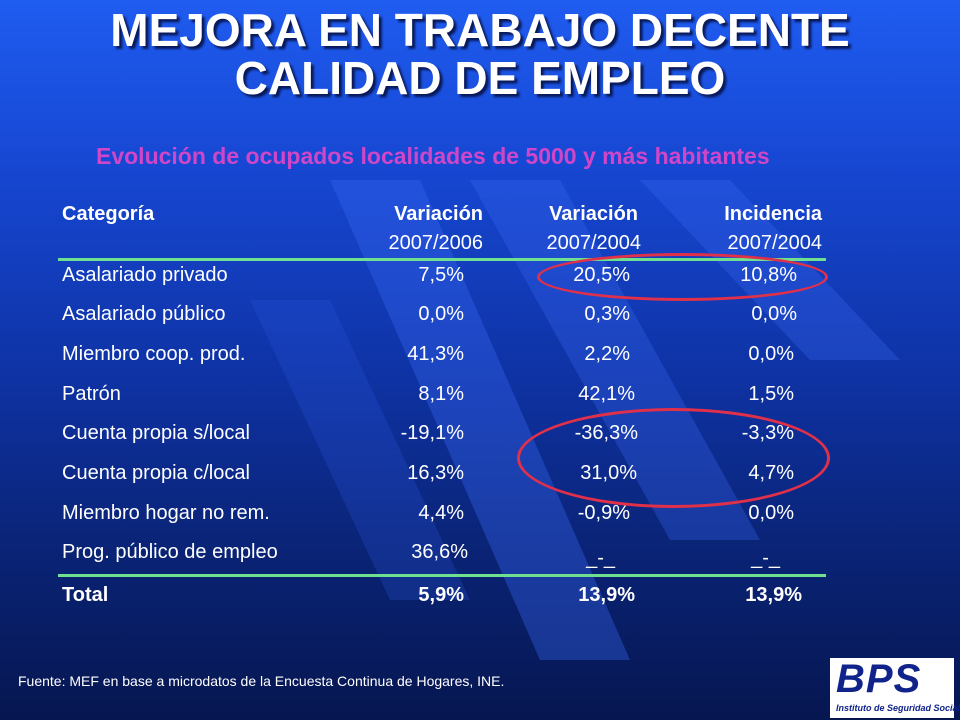 This screenshot has height=720, width=960. I want to click on row-miembro-hogar-category: Miembro hogar no rem., so click(166, 513).